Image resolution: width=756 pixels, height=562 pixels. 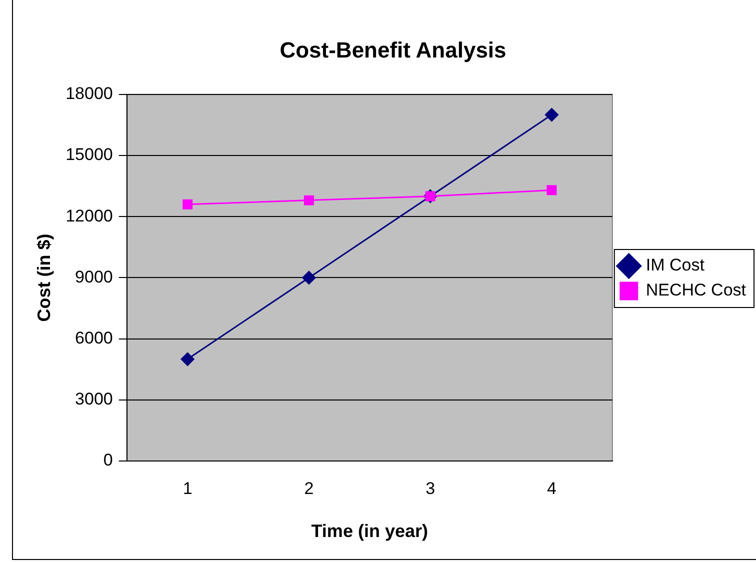 What do you see at coordinates (89, 154) in the screenshot?
I see `y-tick-label: 15000` at bounding box center [89, 154].